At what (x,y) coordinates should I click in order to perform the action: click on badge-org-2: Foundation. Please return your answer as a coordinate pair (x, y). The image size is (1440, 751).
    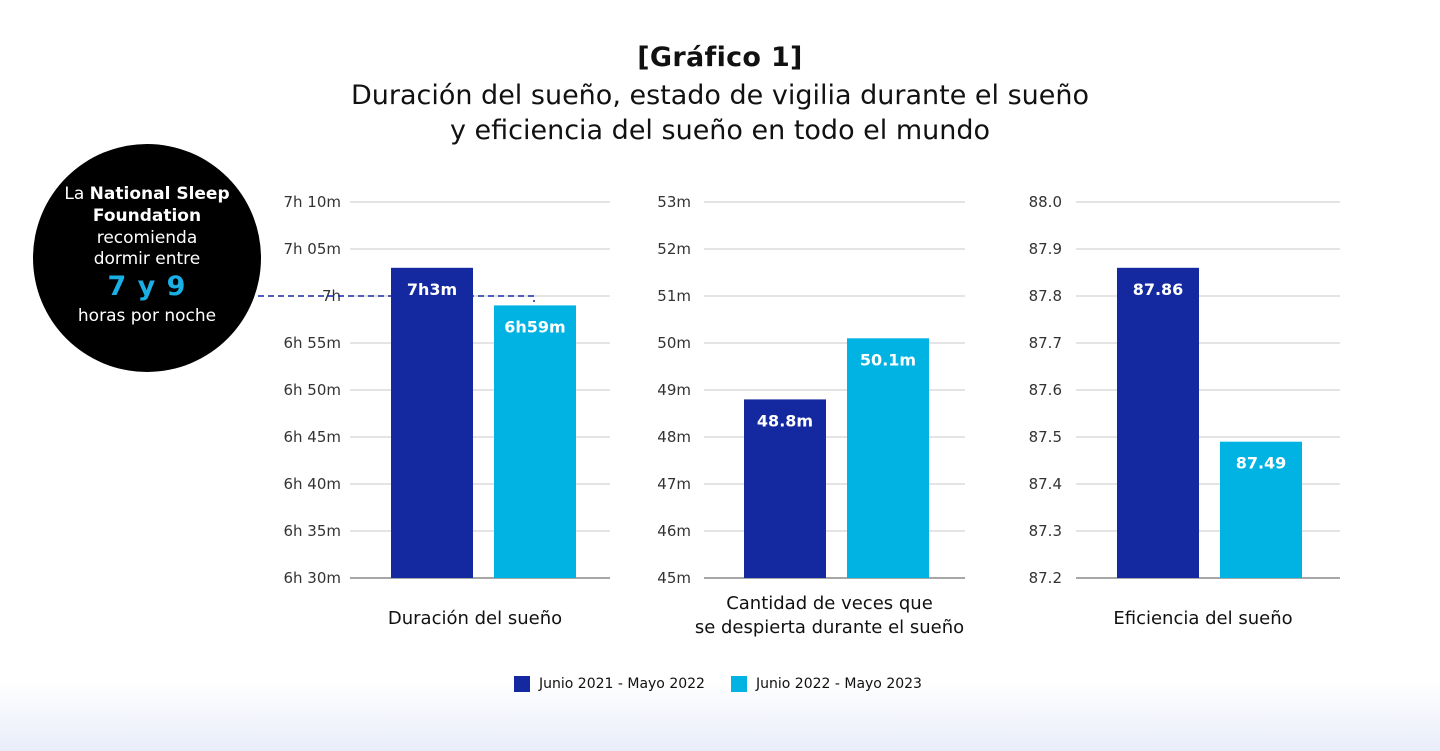
    Looking at the image, I should click on (147, 216).